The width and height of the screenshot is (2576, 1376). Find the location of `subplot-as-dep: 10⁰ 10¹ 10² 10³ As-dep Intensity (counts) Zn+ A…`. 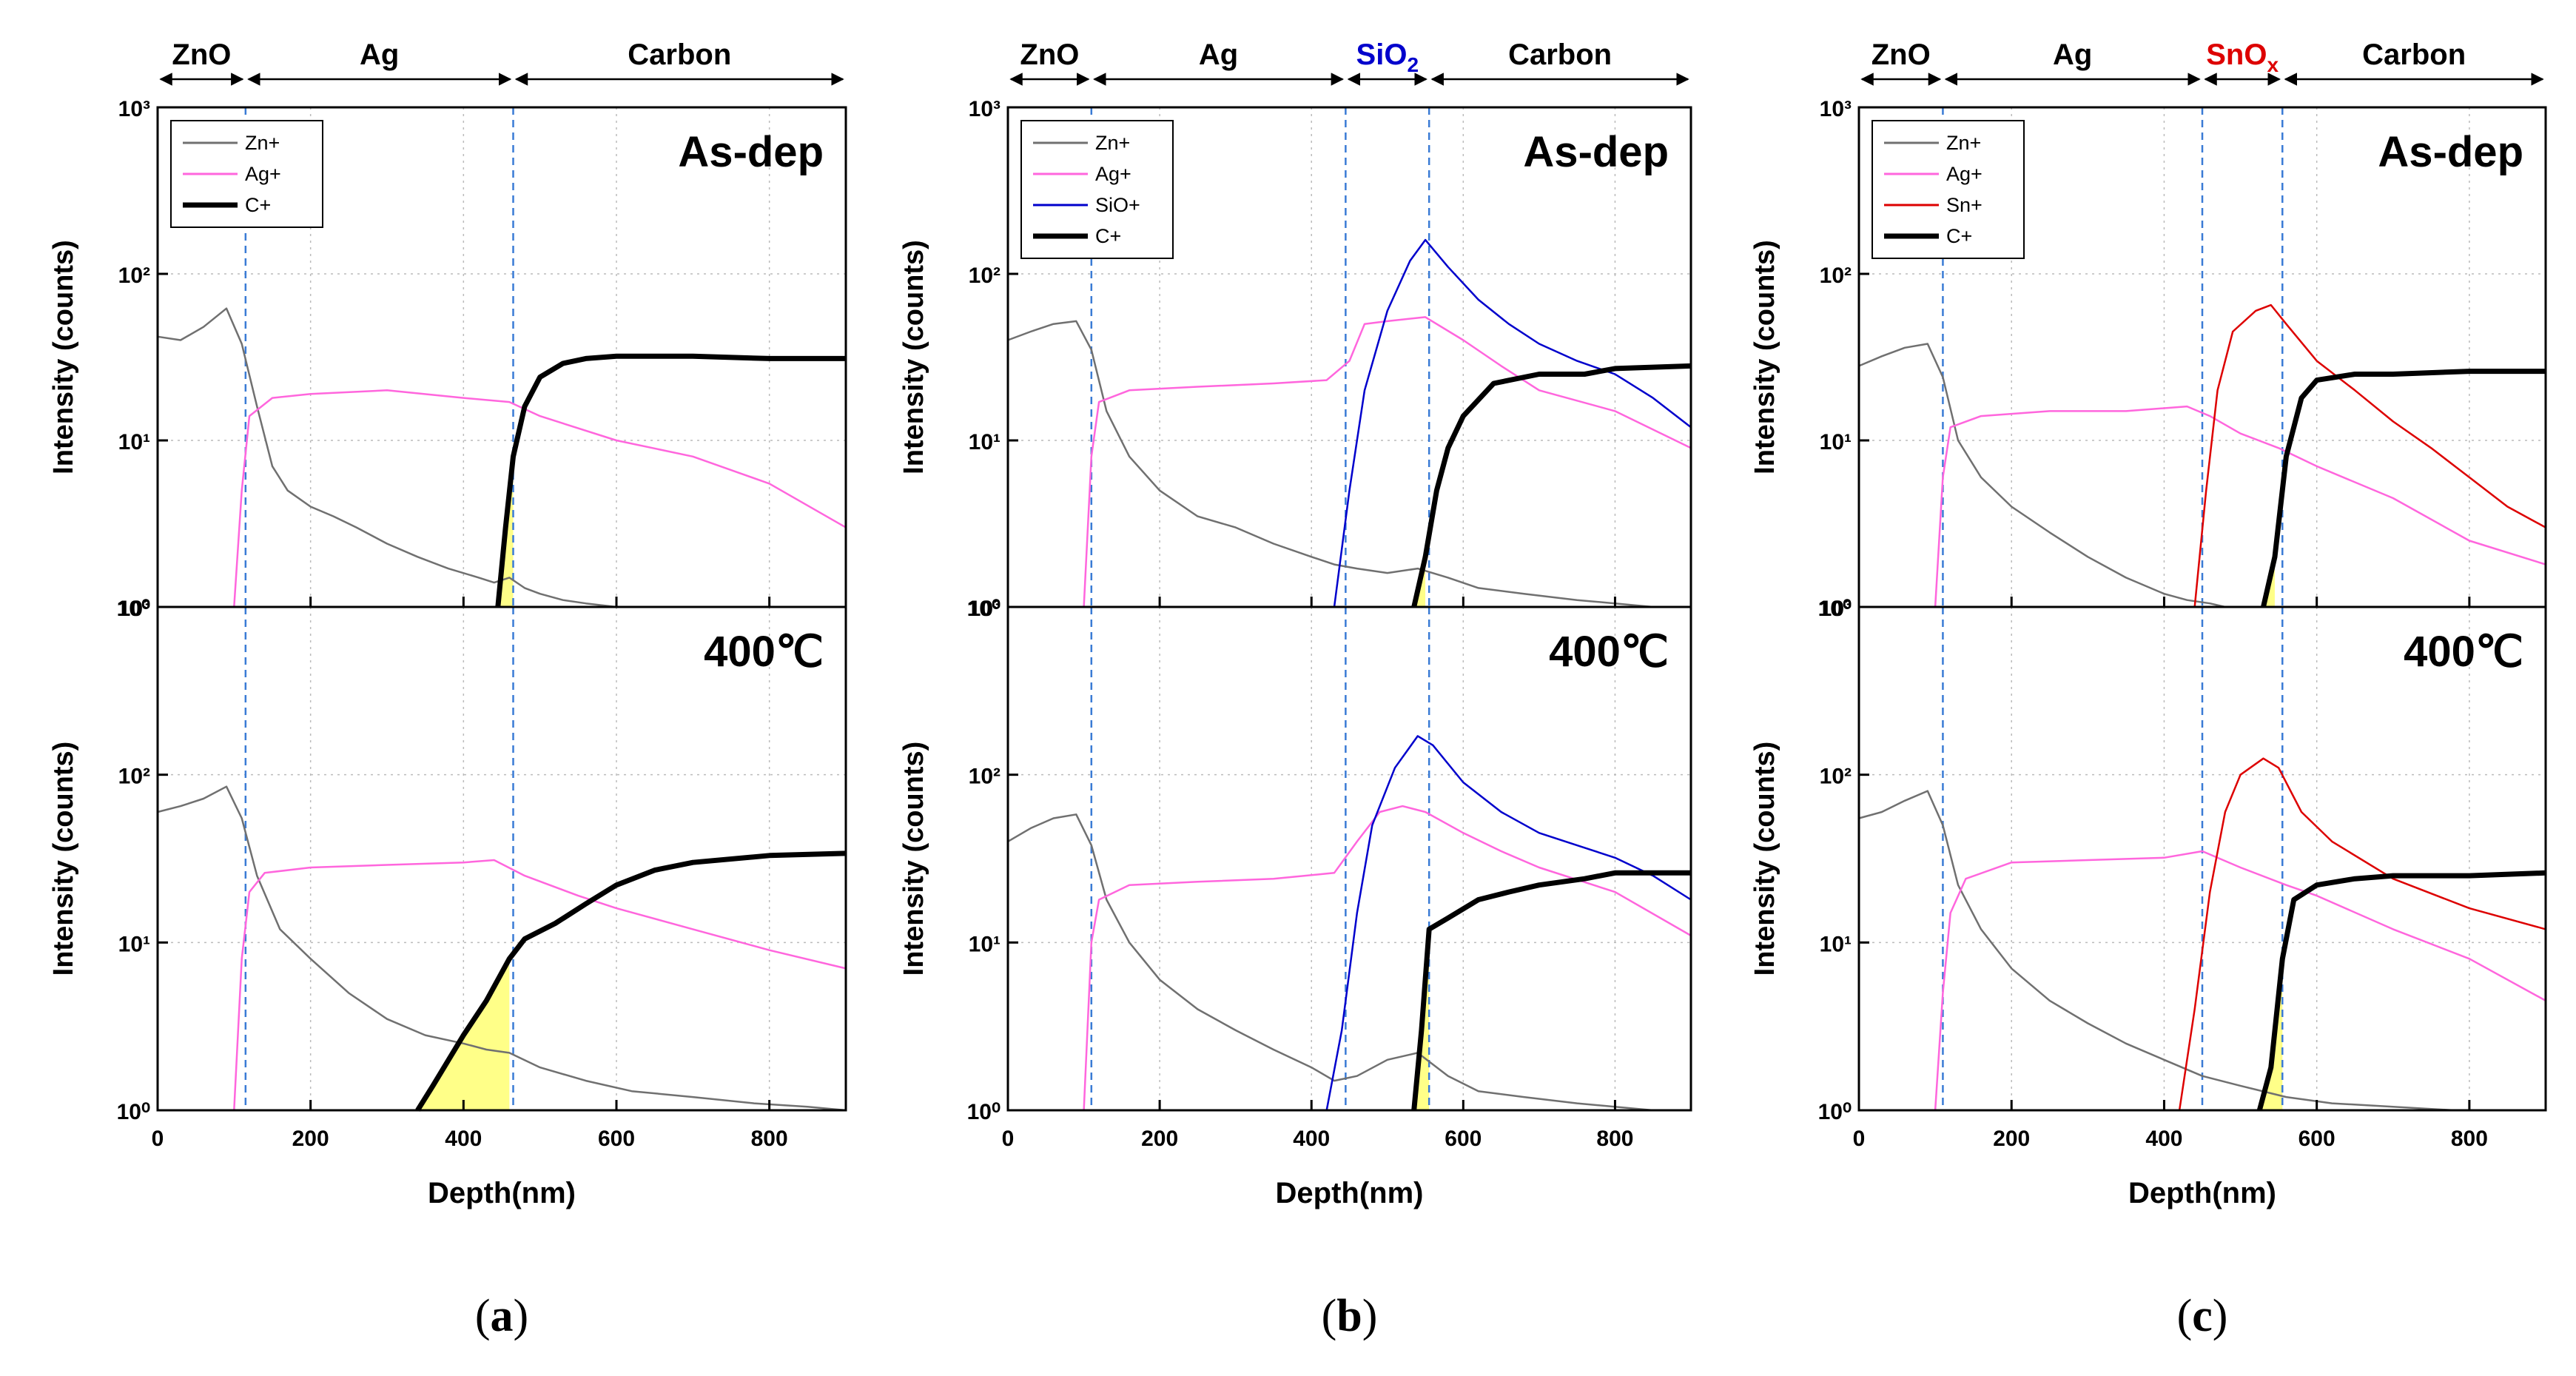

subplot-as-dep: 10⁰ 10¹ 10² 10³ As-dep Intensity (counts) Zn+ A… is located at coordinates (447, 359).